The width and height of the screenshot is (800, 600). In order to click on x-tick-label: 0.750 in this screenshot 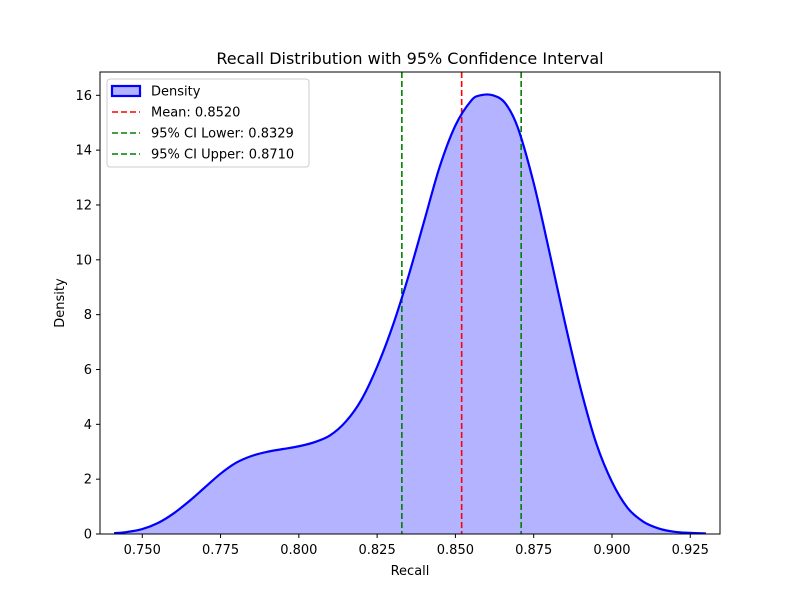, I will do `click(142, 550)`.